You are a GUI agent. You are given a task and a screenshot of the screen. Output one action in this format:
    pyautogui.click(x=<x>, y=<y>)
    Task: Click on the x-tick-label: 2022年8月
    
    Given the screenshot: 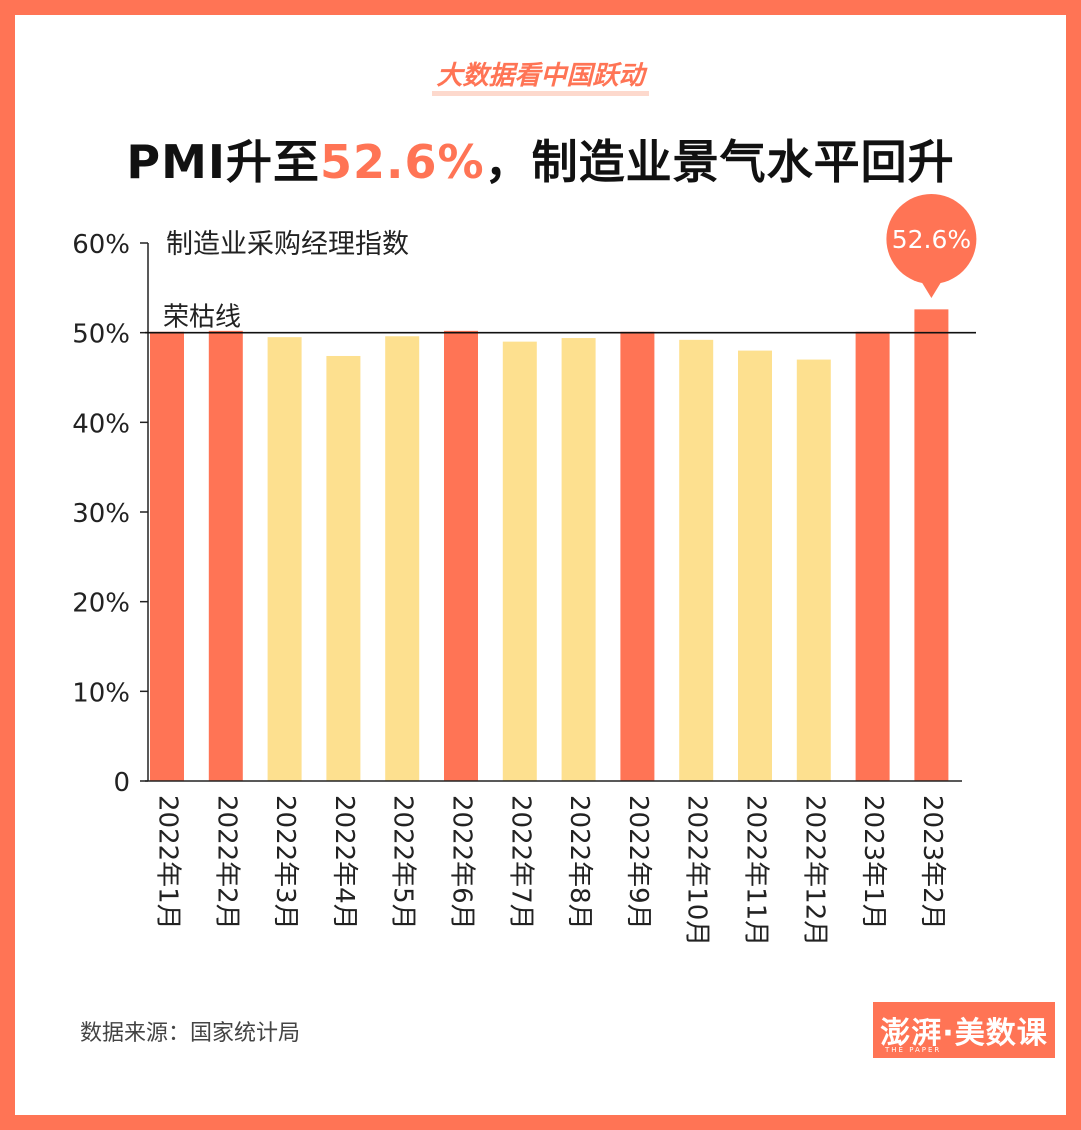 What is the action you would take?
    pyautogui.click(x=579, y=862)
    